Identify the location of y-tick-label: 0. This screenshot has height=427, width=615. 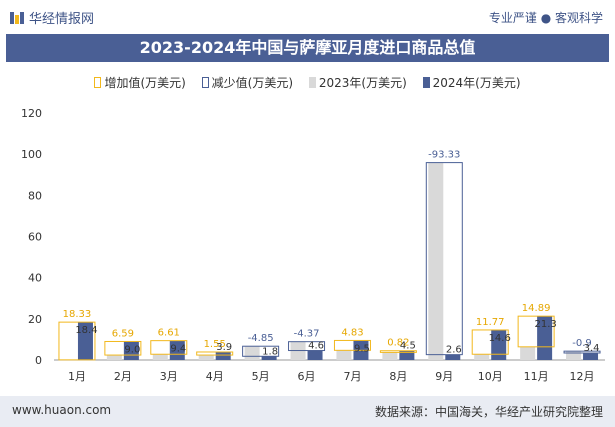
(38, 360).